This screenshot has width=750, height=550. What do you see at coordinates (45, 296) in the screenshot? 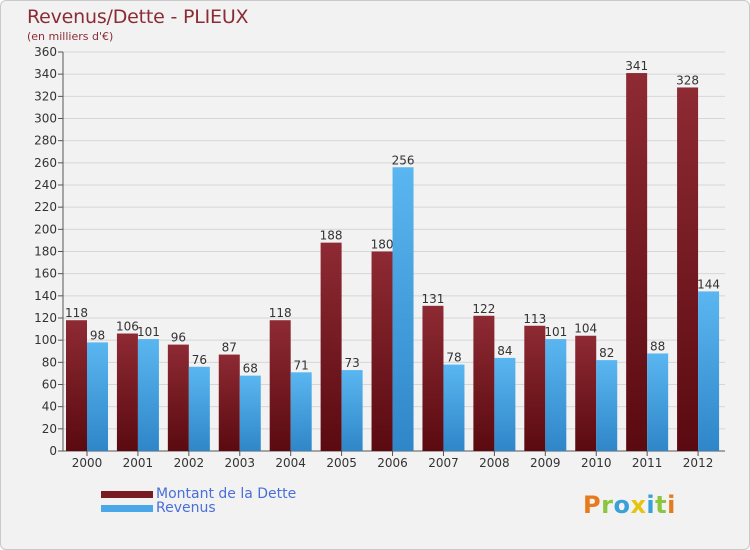
I see `y-tick-label: 140` at bounding box center [45, 296].